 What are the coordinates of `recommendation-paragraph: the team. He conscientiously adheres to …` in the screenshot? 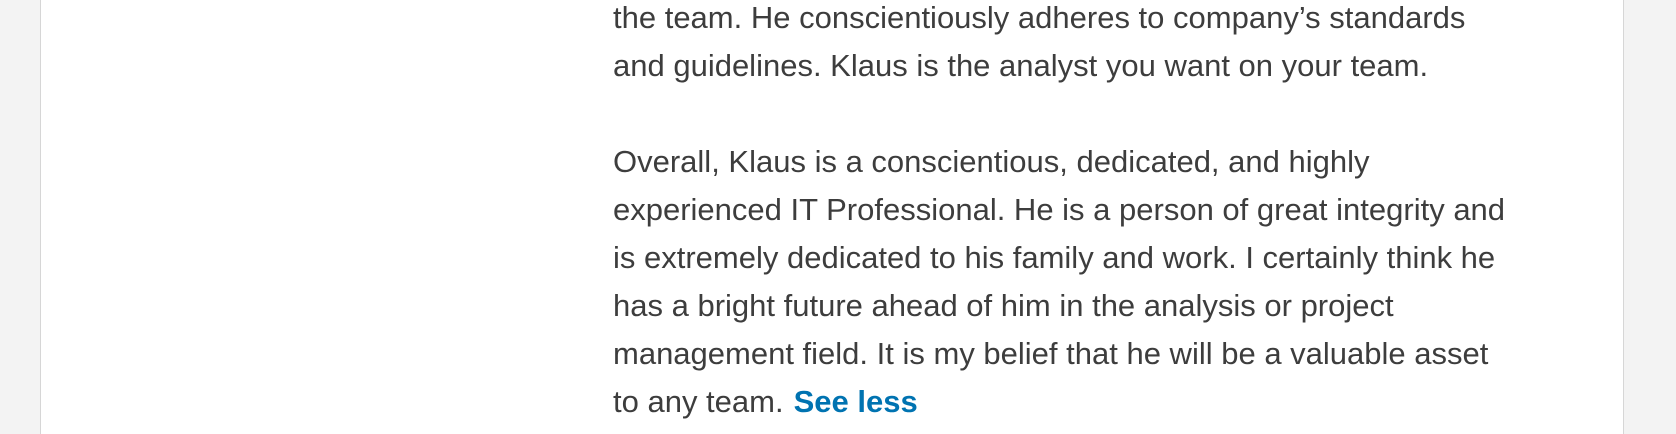 It's located at (1039, 41).